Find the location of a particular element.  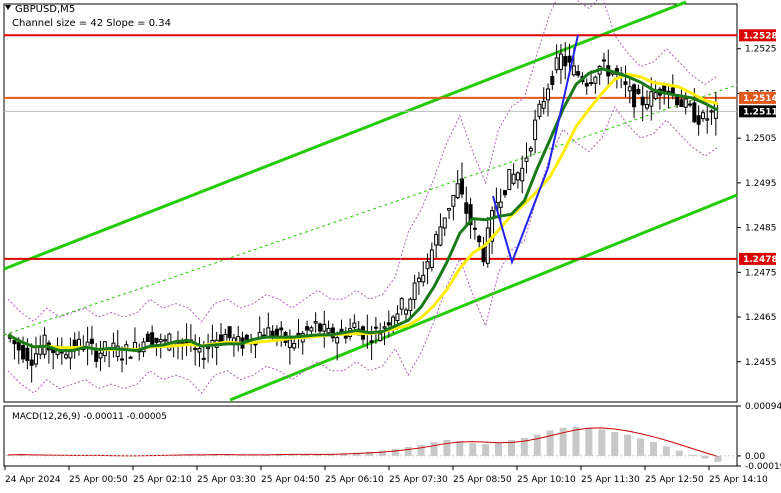

collapse-triangle-icon is located at coordinates (8, 7).